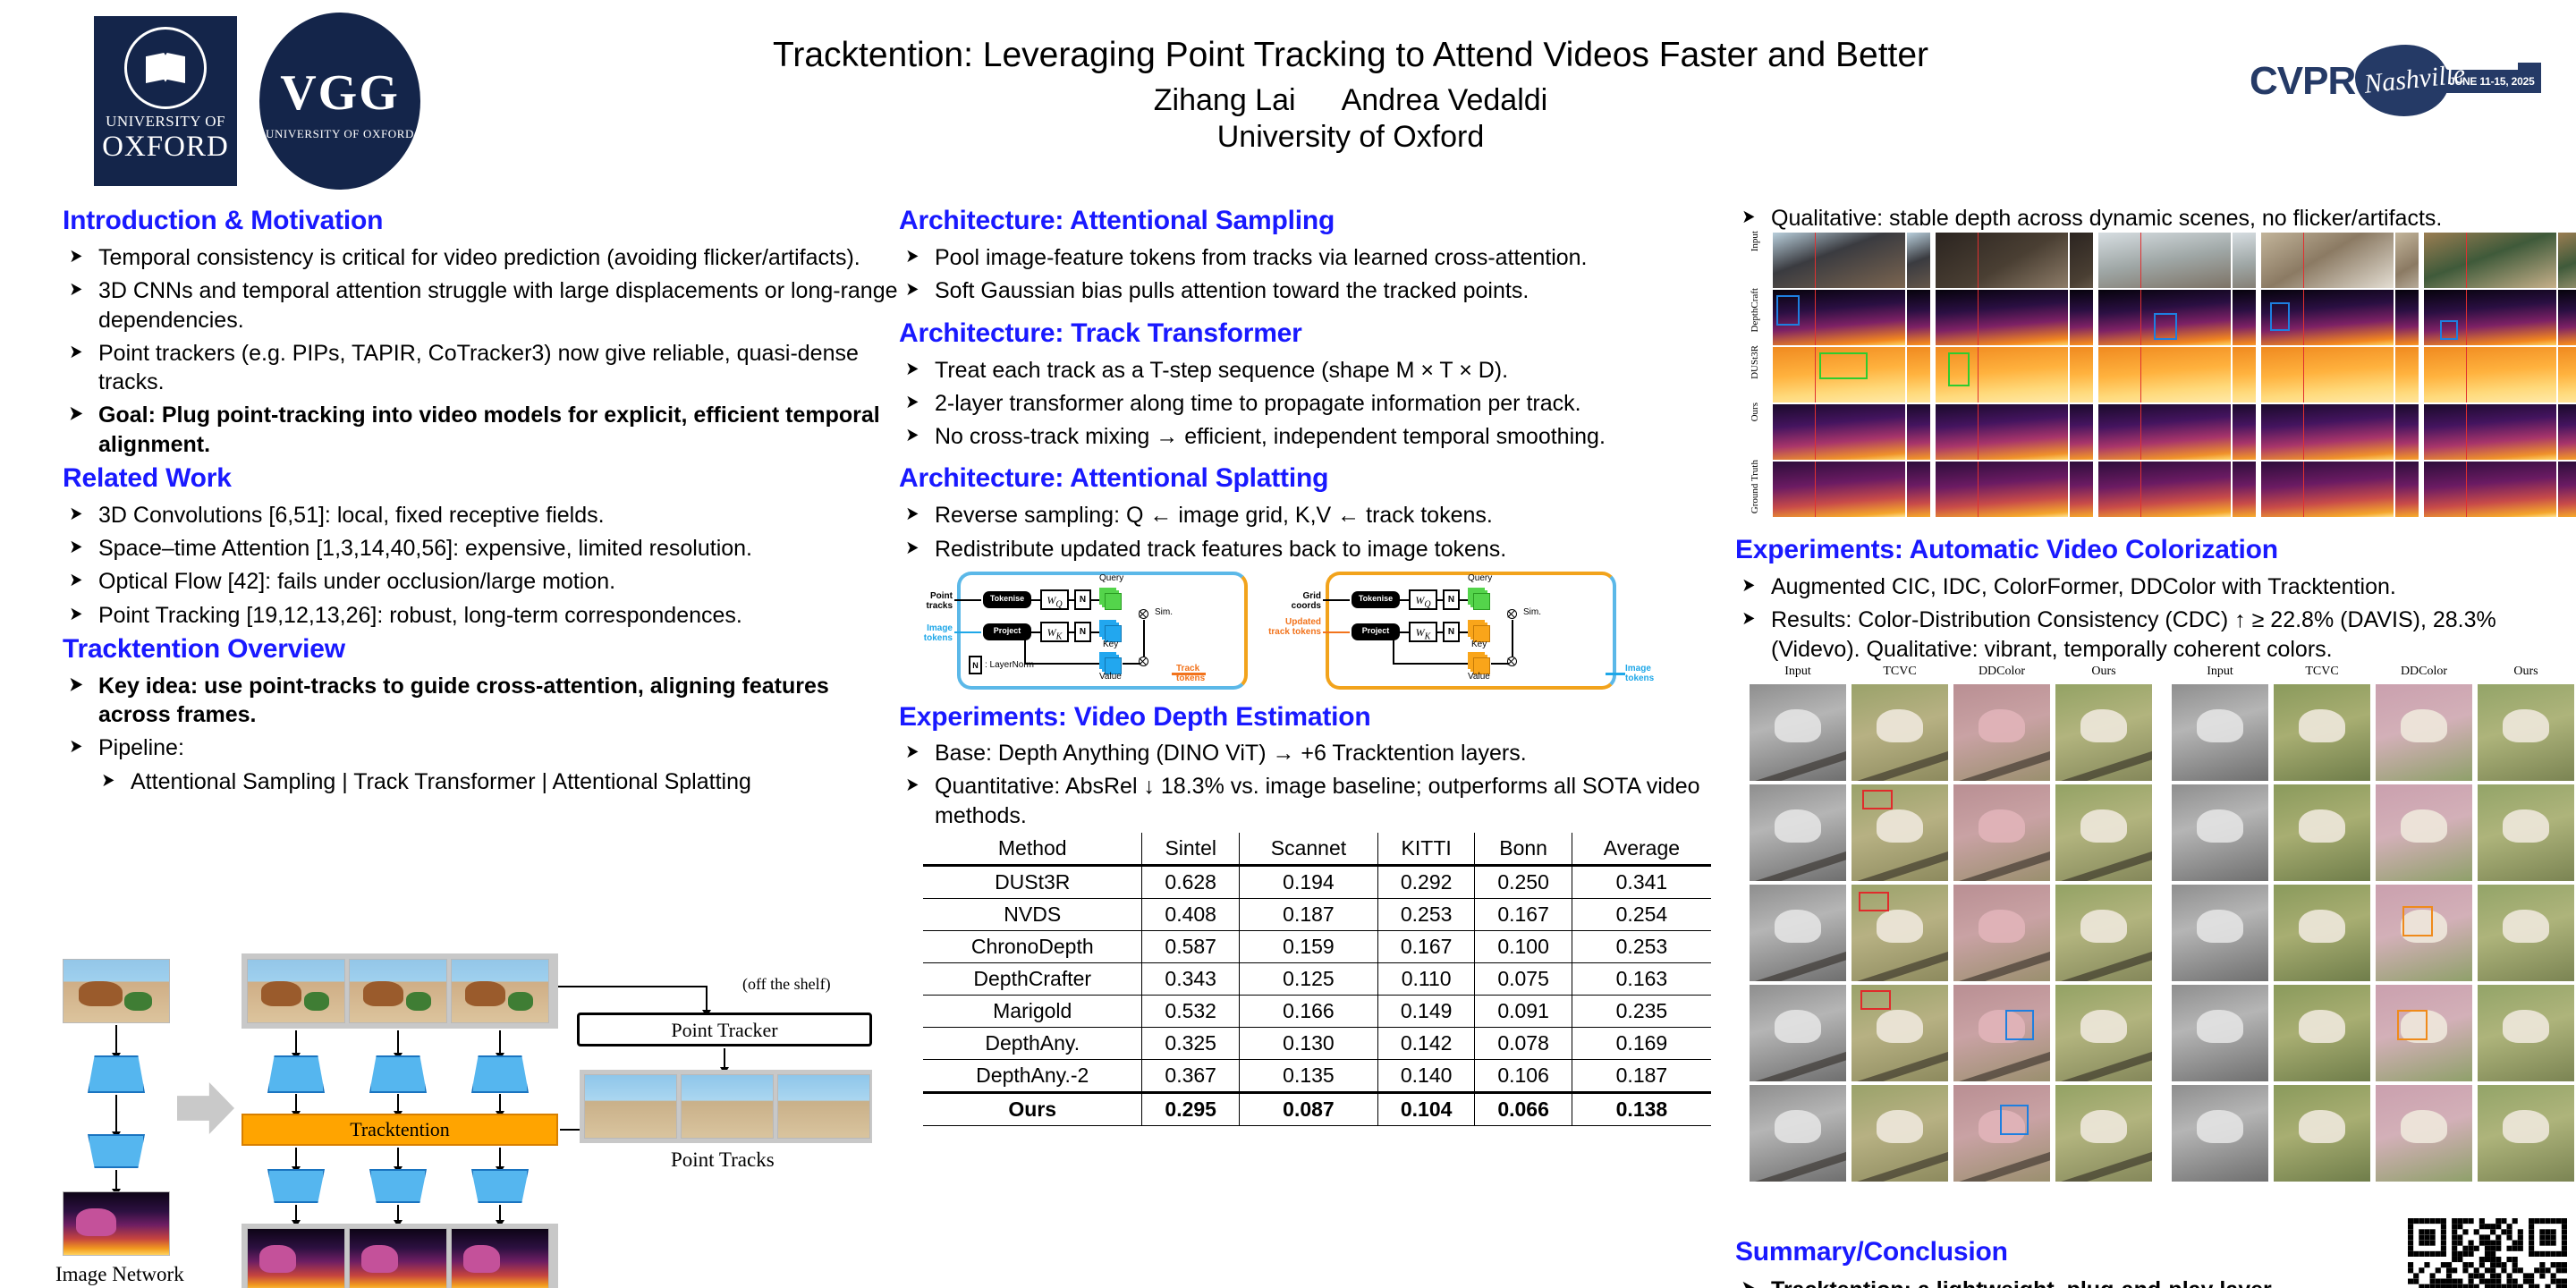 This screenshot has width=2576, height=1288. I want to click on video-frame-image, so click(398, 991).